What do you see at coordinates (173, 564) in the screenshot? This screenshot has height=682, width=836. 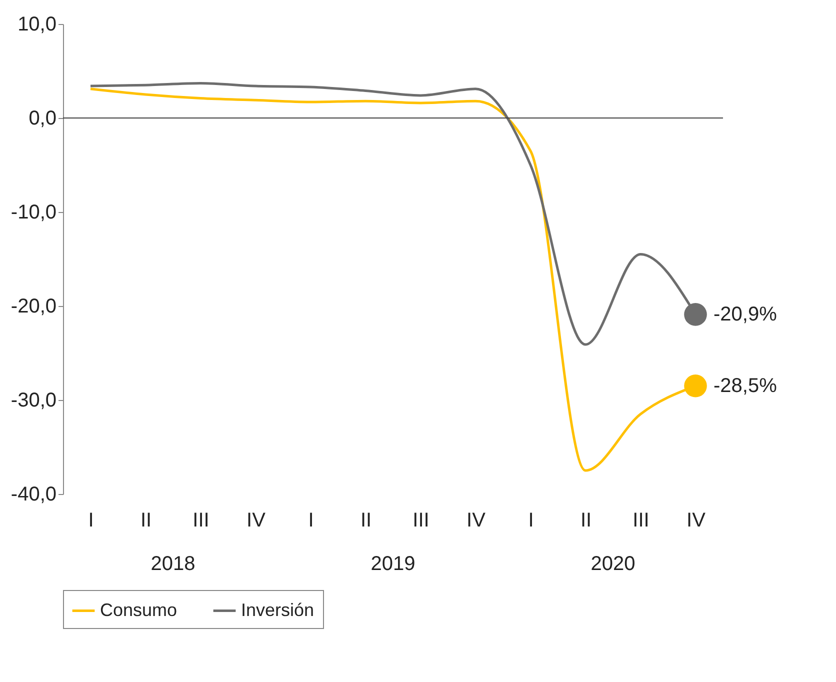 I see `text: 2018` at bounding box center [173, 564].